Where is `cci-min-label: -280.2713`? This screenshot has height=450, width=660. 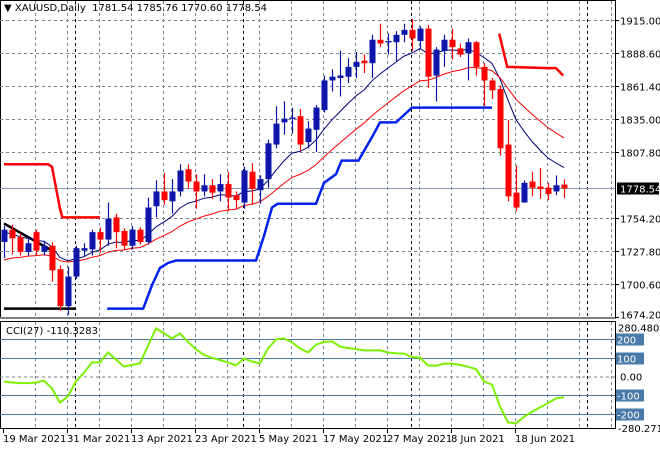
cci-min-label: -280.2713 is located at coordinates (639, 429).